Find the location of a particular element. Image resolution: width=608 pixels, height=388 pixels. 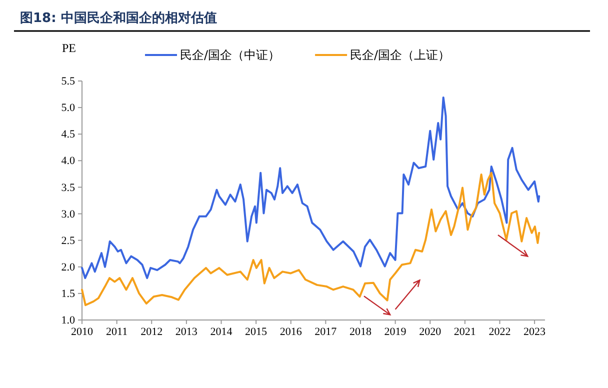

x-tick-label: 2017 is located at coordinates (326, 332).